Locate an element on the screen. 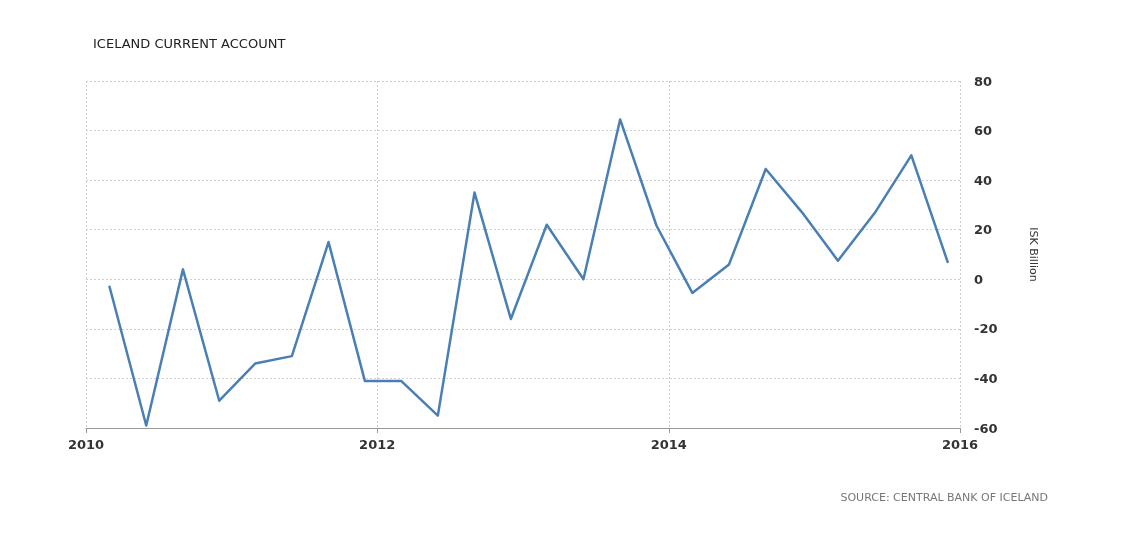  y-tick-label: 40 is located at coordinates (983, 180).